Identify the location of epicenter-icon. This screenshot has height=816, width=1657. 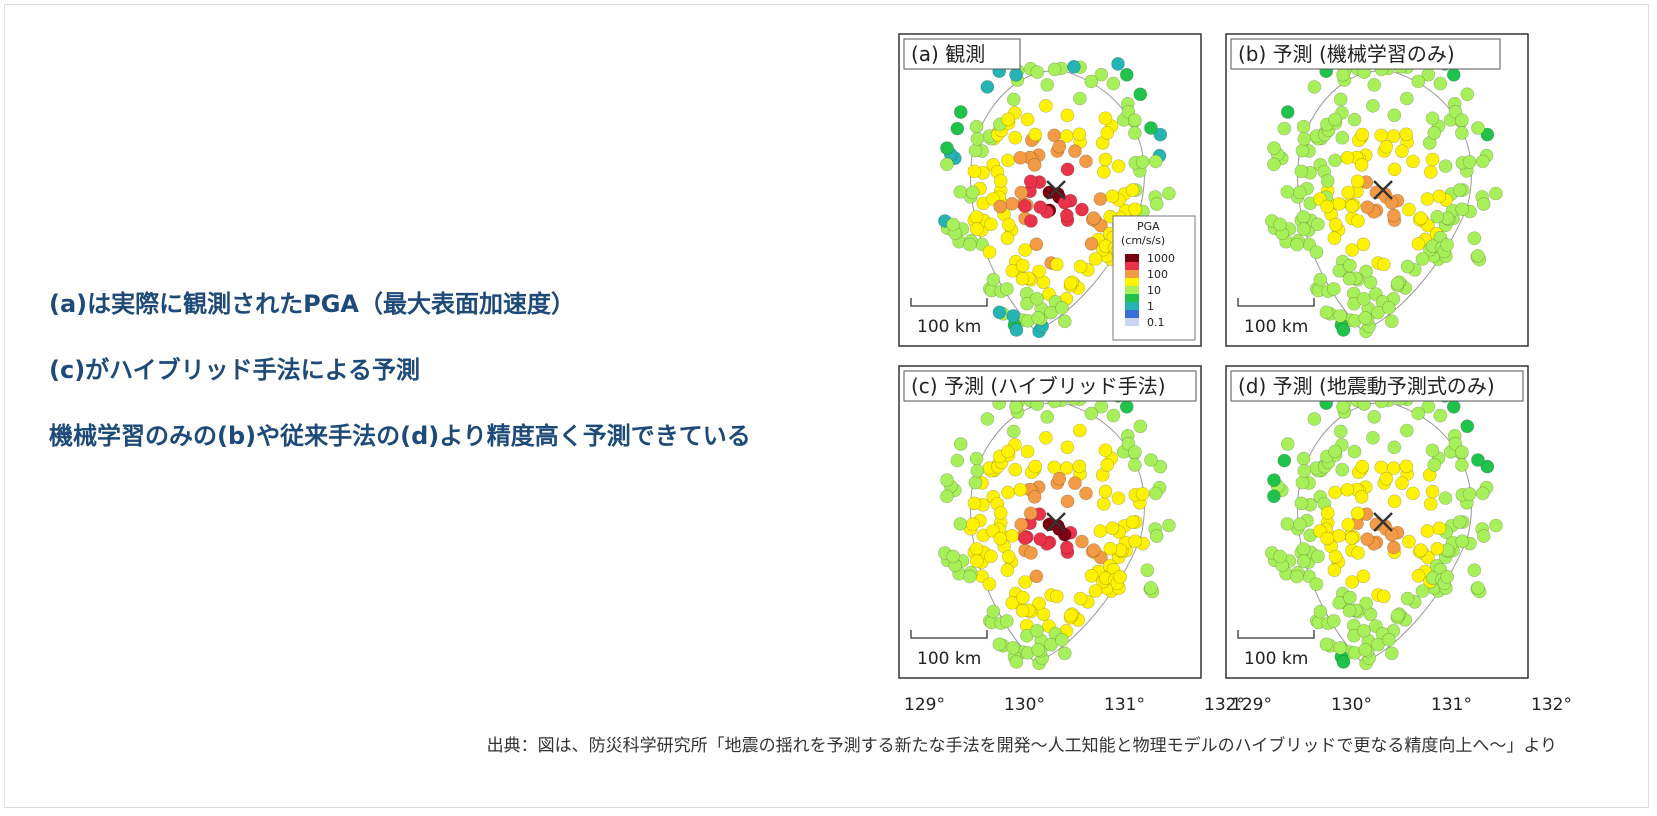
(1383, 522).